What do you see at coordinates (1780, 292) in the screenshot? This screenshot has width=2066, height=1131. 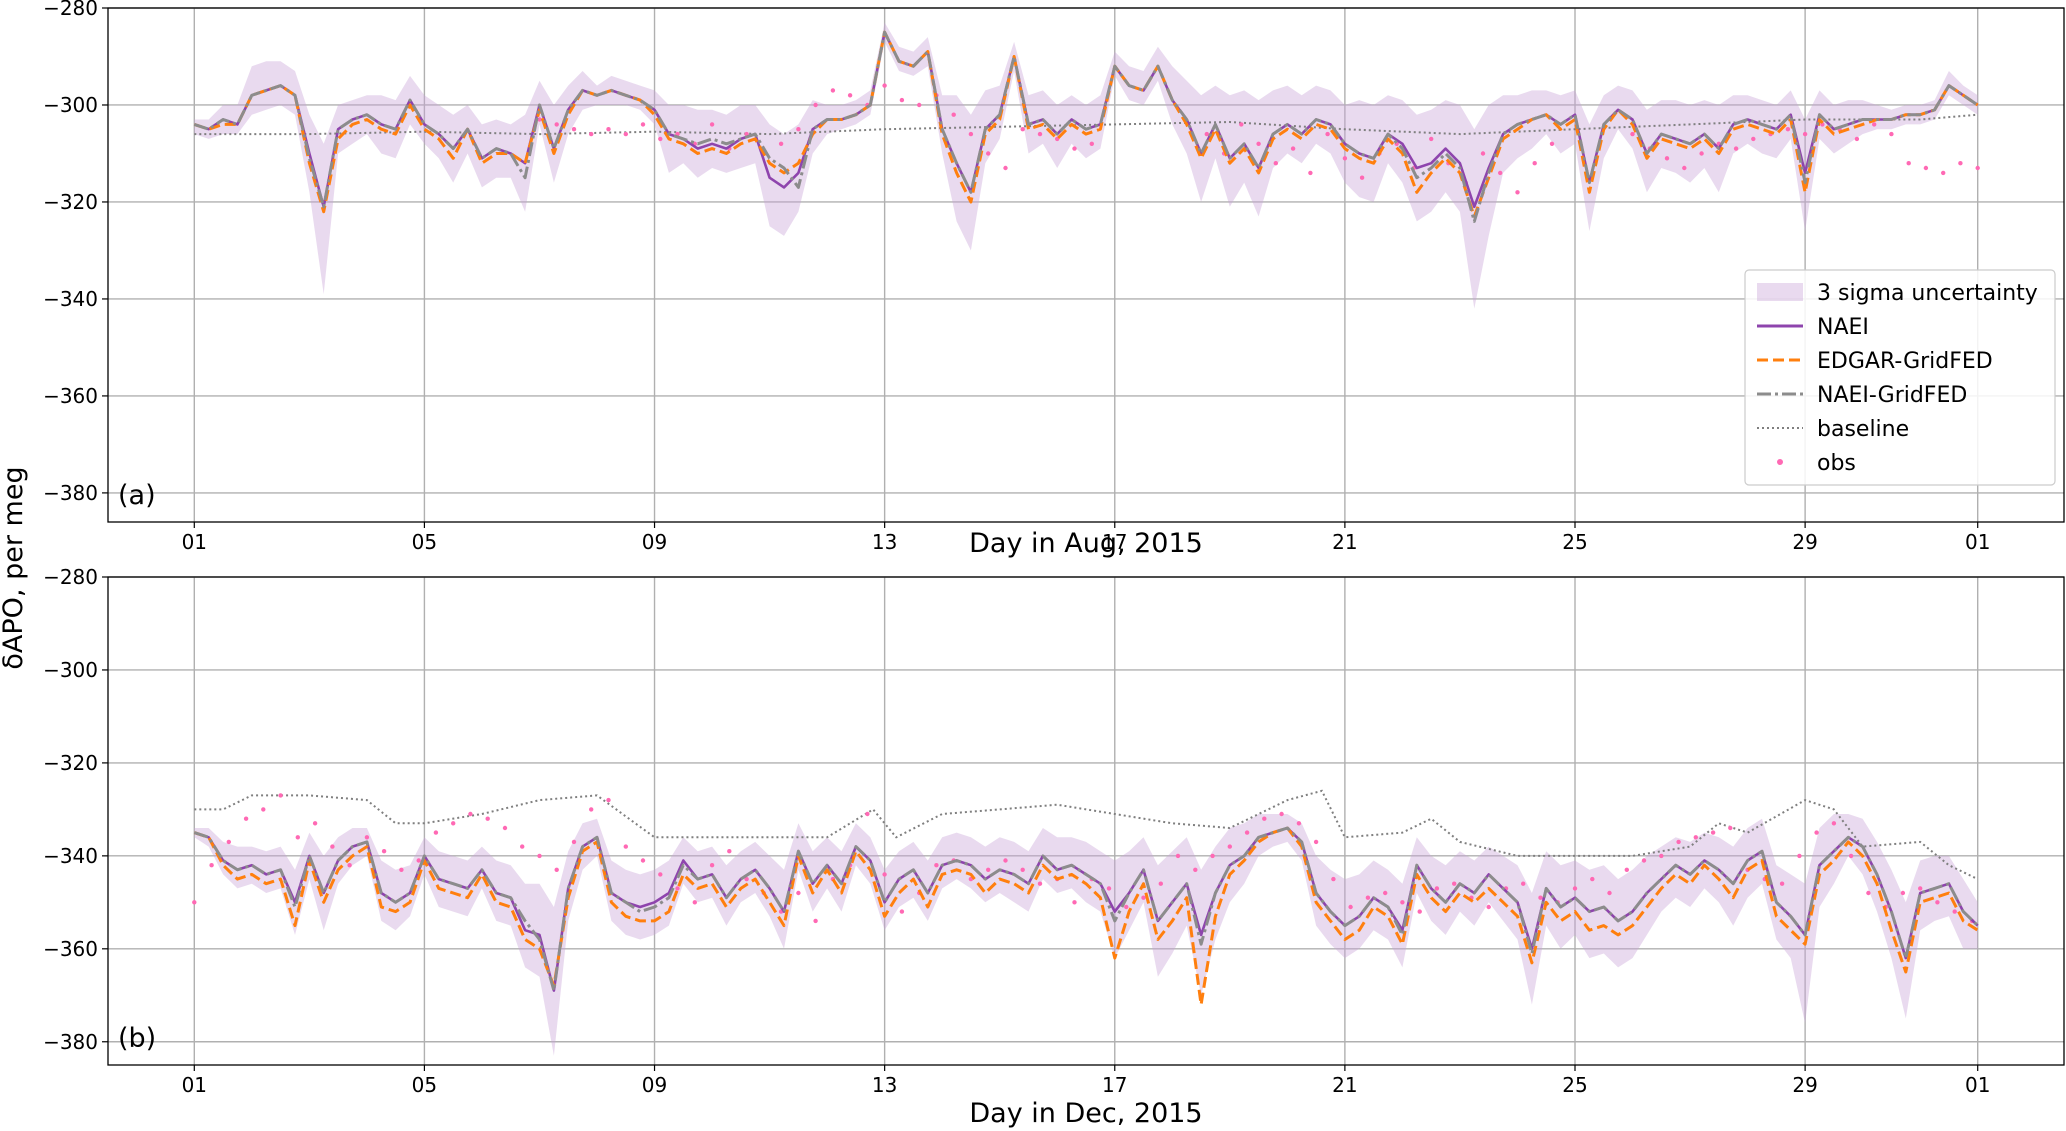 I see `legend-swatch-uncertainty` at bounding box center [1780, 292].